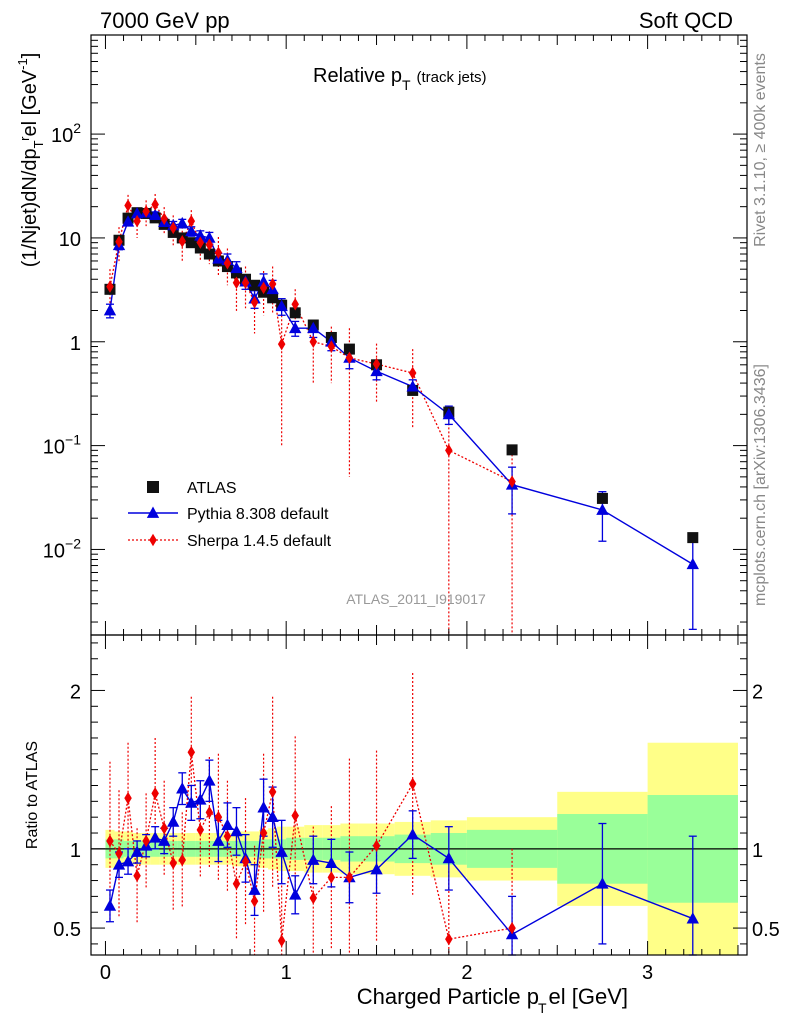  I want to click on main-ylabel-tail: el [GeV, so click(30, 102).